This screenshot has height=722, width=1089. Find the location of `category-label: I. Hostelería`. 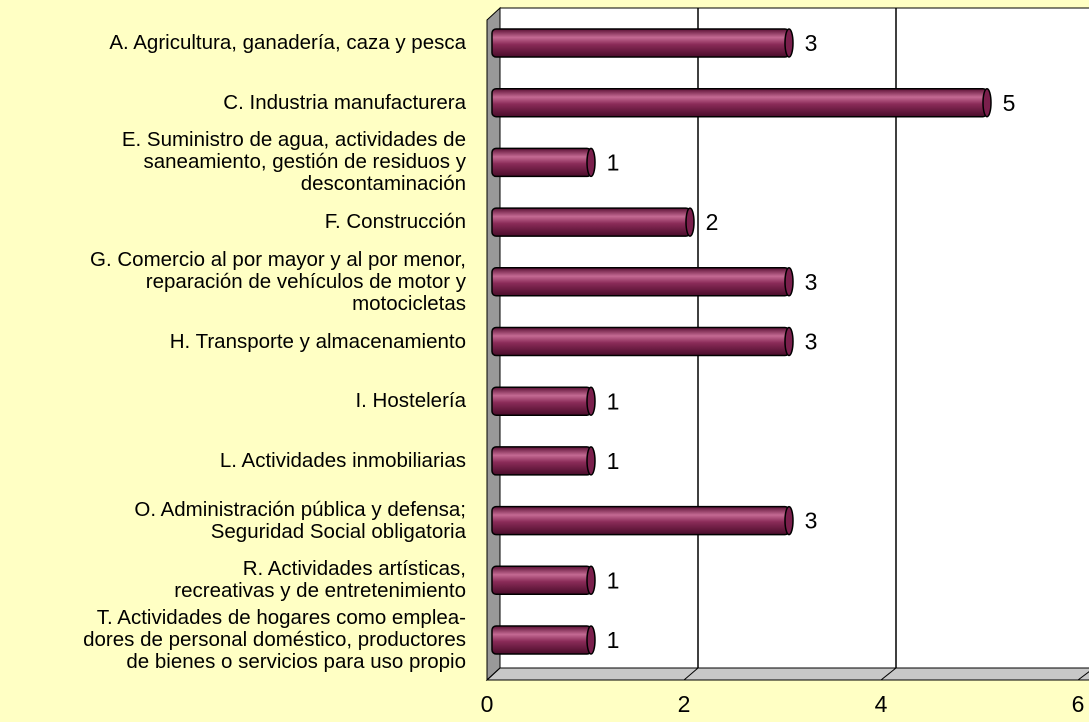

category-label: I. Hostelería is located at coordinates (410, 401).